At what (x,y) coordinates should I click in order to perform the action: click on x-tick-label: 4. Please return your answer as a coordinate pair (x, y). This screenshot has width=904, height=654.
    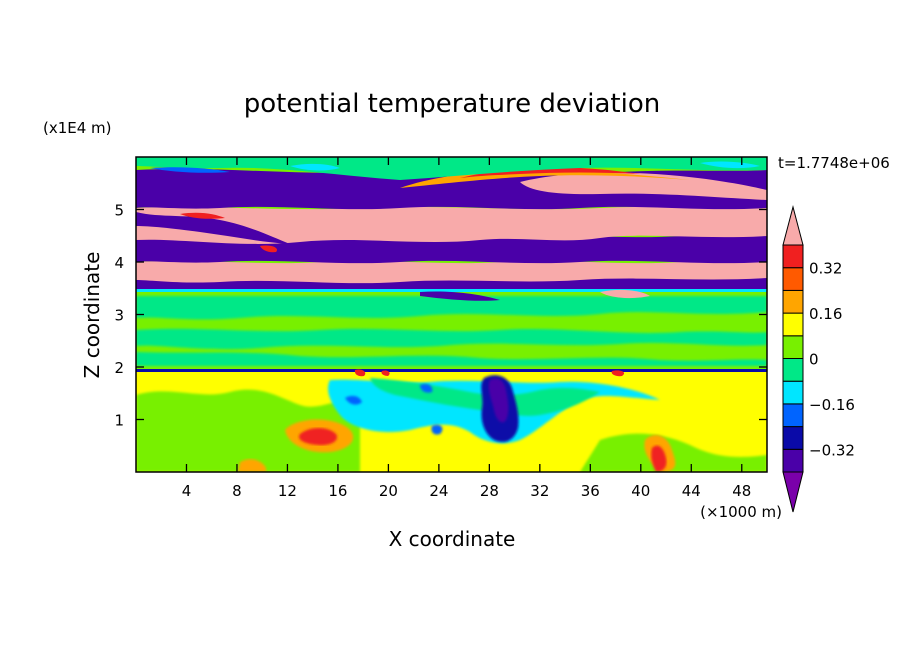
    Looking at the image, I should click on (187, 491).